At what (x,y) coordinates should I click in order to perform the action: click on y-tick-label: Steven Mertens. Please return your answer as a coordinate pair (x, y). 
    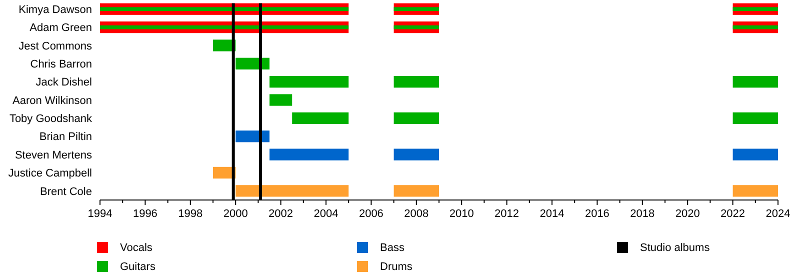
    Looking at the image, I should click on (53, 155).